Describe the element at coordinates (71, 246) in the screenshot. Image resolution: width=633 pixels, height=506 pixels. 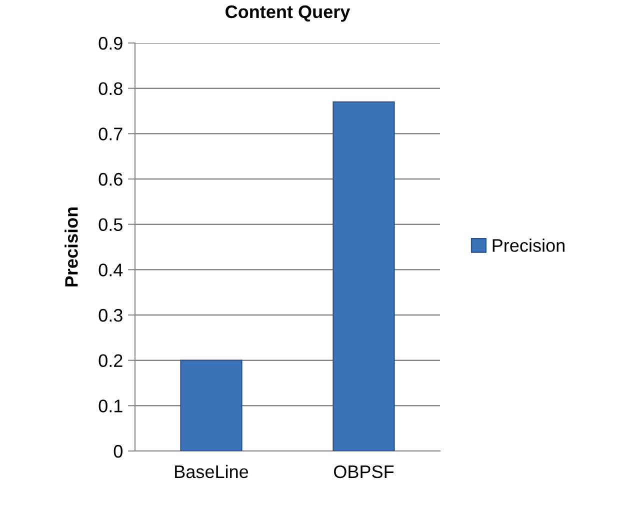
I see `y-axis-title: Precision` at that location.